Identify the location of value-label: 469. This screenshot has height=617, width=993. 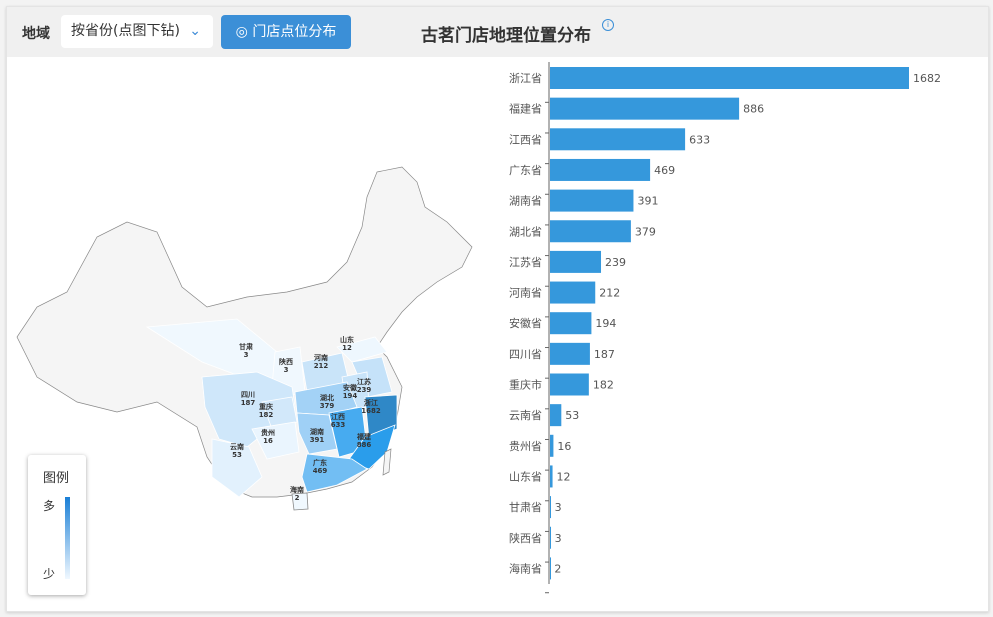
(664, 170).